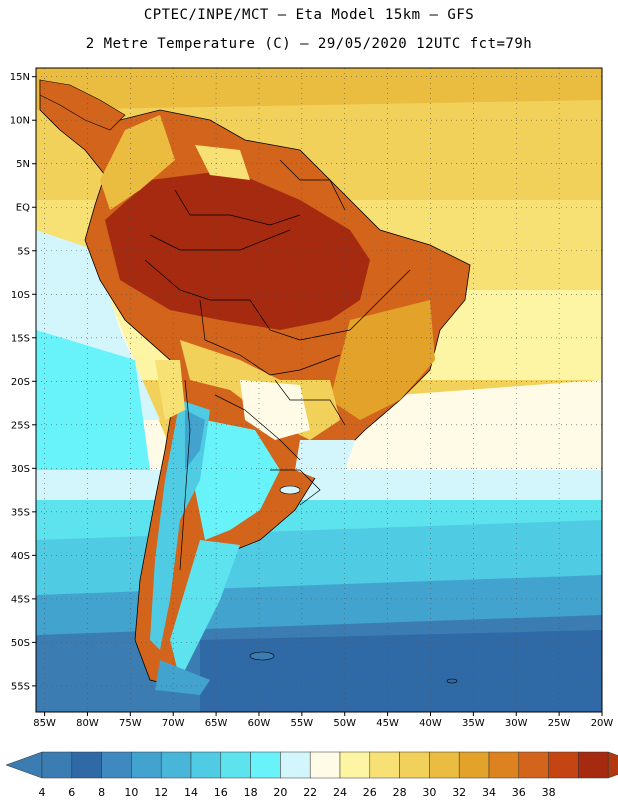 This screenshot has height=800, width=618. Describe the element at coordinates (131, 792) in the screenshot. I see `colorbar-label: 10` at that location.